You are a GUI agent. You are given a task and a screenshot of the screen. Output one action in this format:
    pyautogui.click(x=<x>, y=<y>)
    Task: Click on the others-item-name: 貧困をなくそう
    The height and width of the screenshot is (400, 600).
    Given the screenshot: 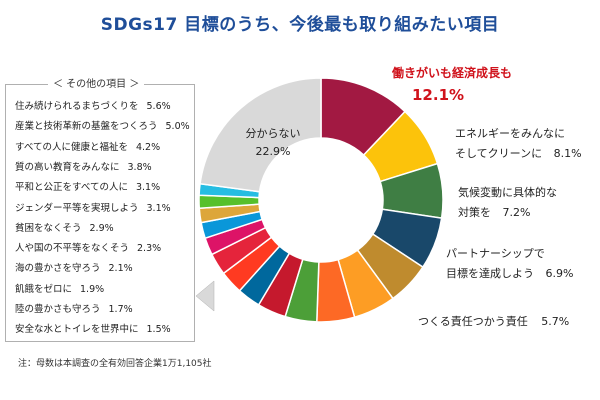 What is the action you would take?
    pyautogui.click(x=48, y=228)
    